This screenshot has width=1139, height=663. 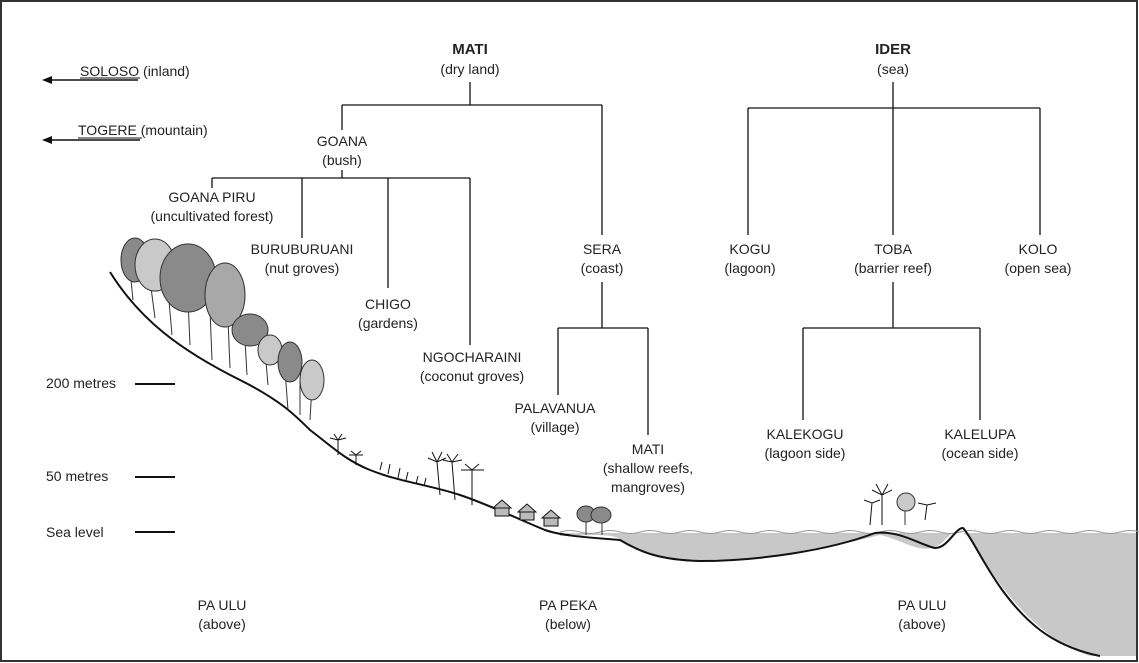 I want to click on mati-name: MATI, so click(x=470, y=49).